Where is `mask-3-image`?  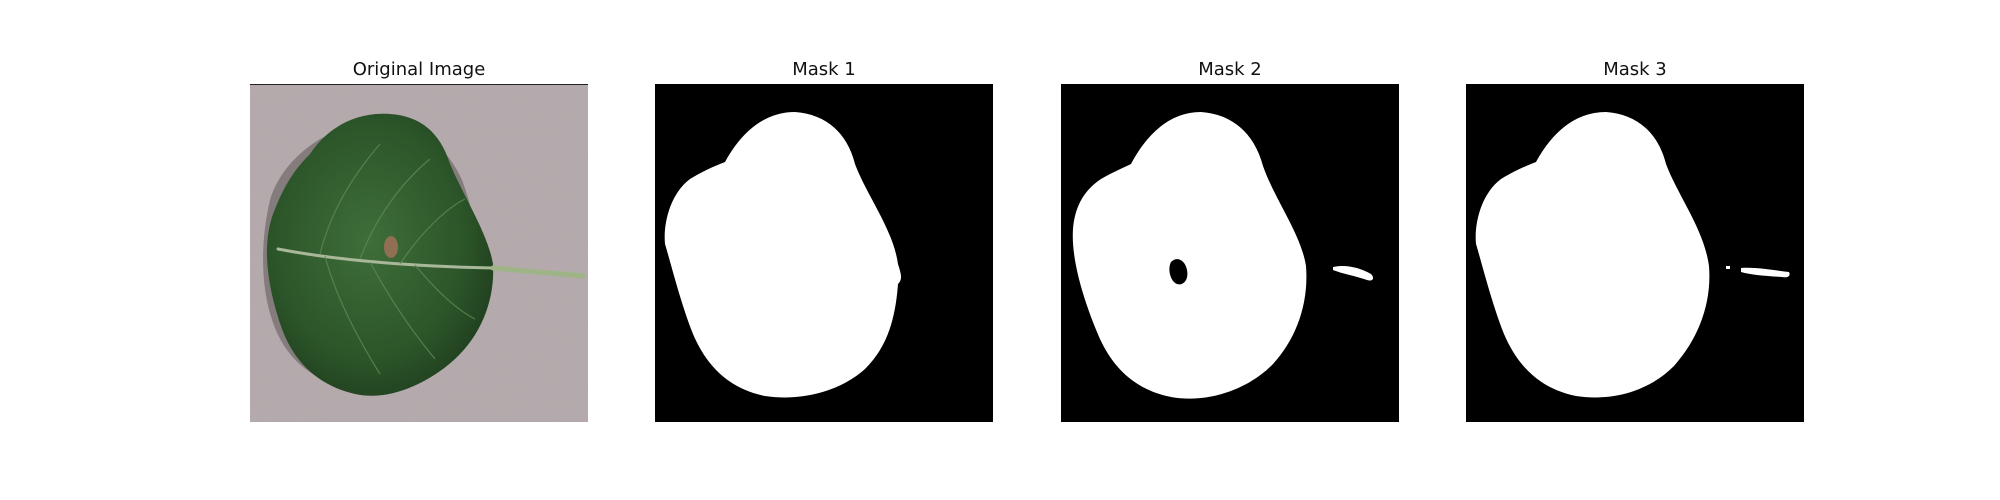 mask-3-image is located at coordinates (1635, 253).